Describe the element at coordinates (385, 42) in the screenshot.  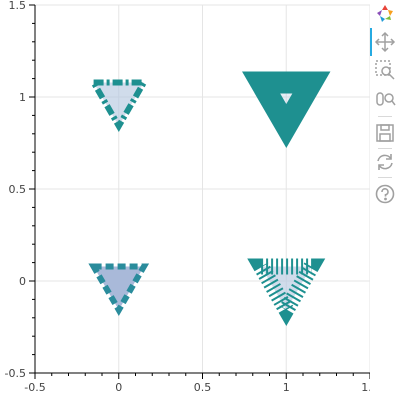
I see `pan-tool-icon` at that location.